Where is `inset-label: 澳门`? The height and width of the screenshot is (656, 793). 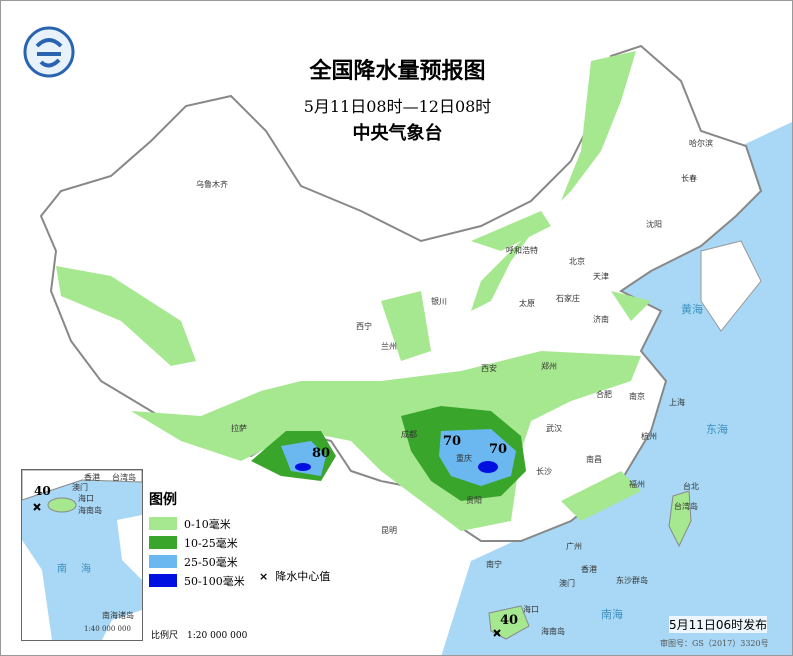 inset-label: 澳门 is located at coordinates (80, 487).